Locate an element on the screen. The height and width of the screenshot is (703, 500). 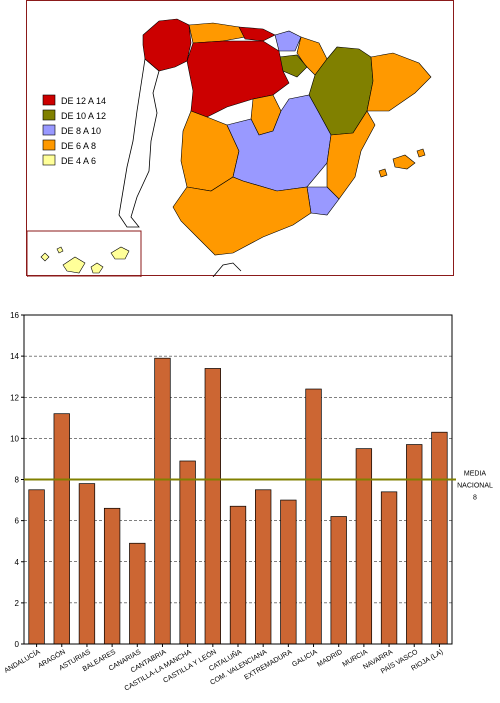
y-tick-label: 8 is located at coordinates (17, 480).